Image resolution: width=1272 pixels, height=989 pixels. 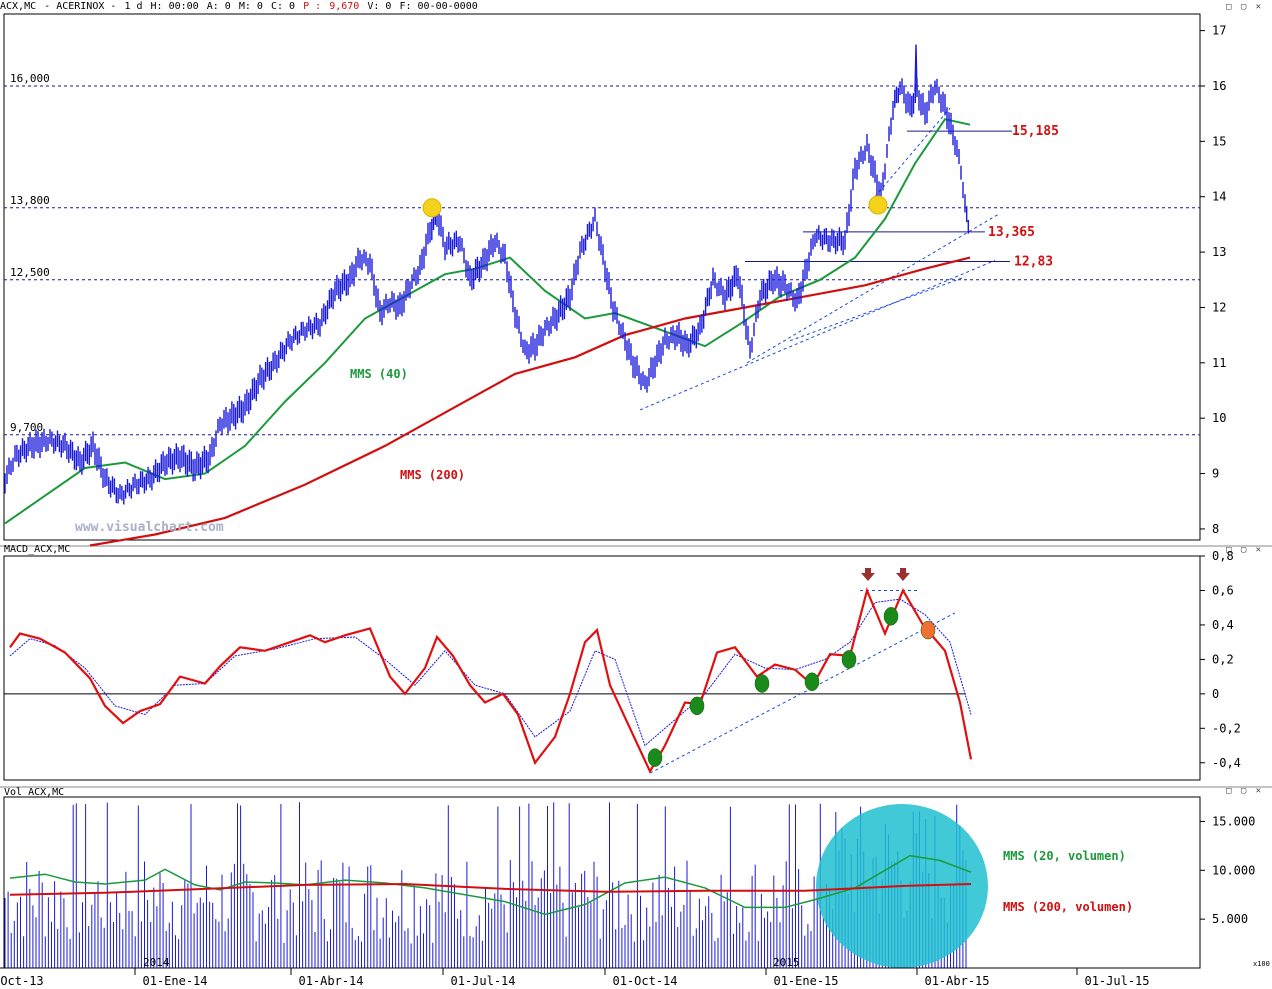 What do you see at coordinates (1215, 529) in the screenshot?
I see `y-tick-label: 8` at bounding box center [1215, 529].